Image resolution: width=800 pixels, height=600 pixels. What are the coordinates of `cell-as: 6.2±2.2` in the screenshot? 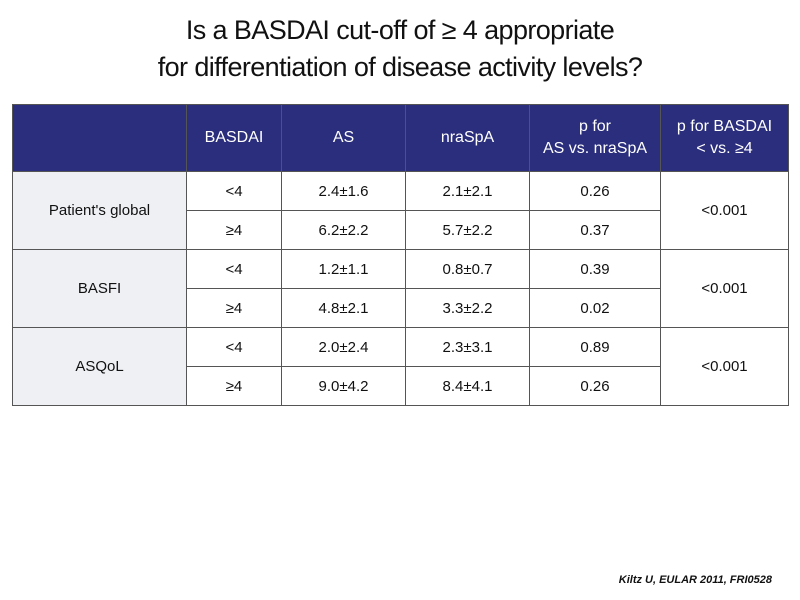 It's located at (343, 230).